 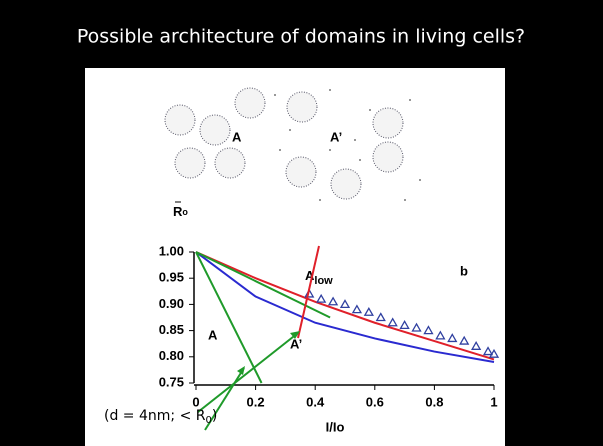 I want to click on domain-diagram, so click(x=284, y=143).